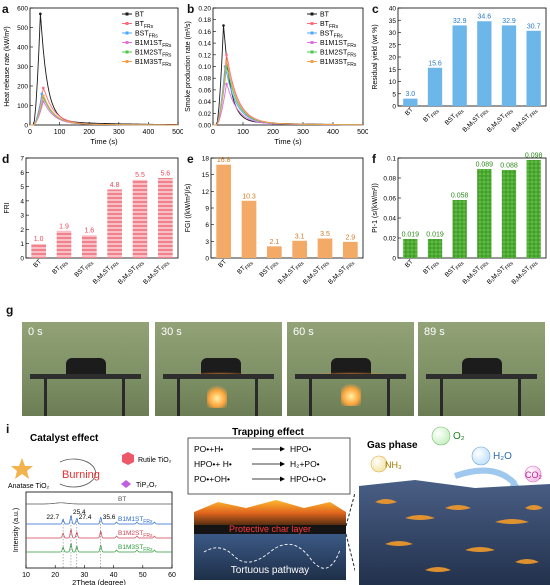 The width and height of the screenshot is (550, 585). I want to click on reaction-rhs: HPO•, so click(300, 449).